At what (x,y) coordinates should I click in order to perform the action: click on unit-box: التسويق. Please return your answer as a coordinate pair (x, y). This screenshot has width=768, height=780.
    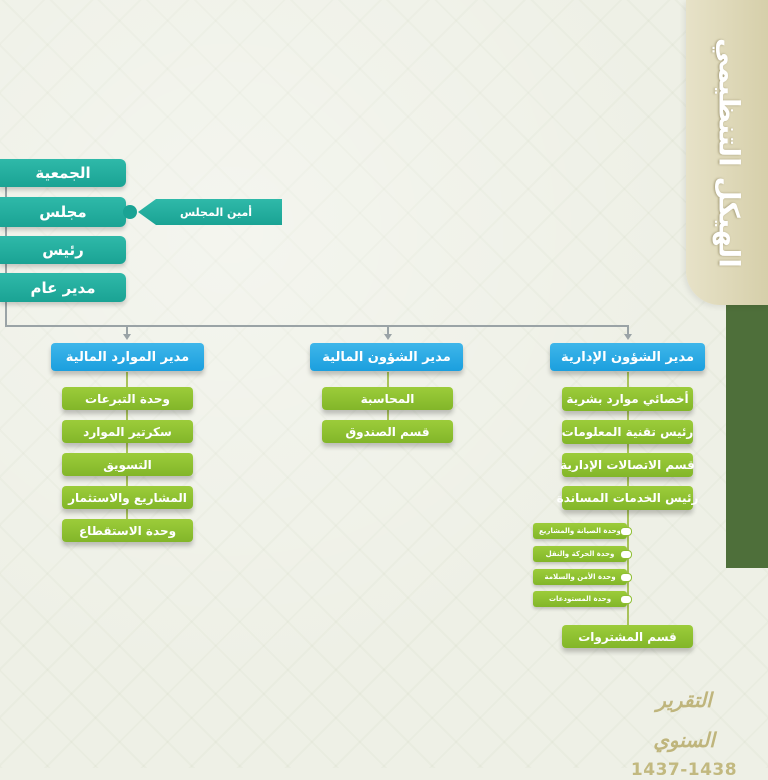
    Looking at the image, I should click on (127, 464).